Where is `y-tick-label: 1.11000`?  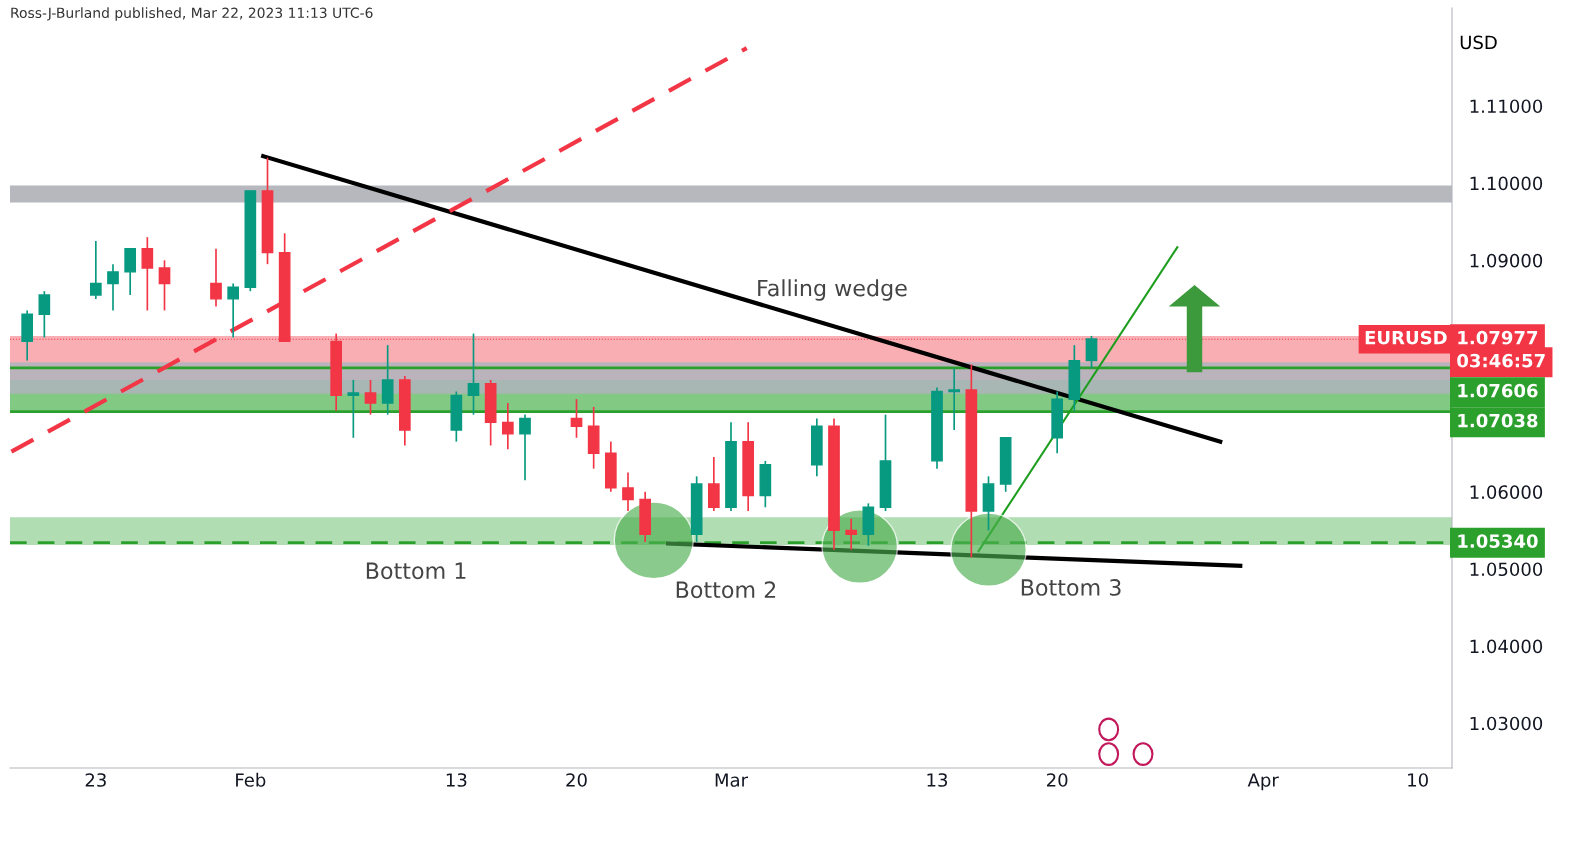 y-tick-label: 1.11000 is located at coordinates (1506, 106).